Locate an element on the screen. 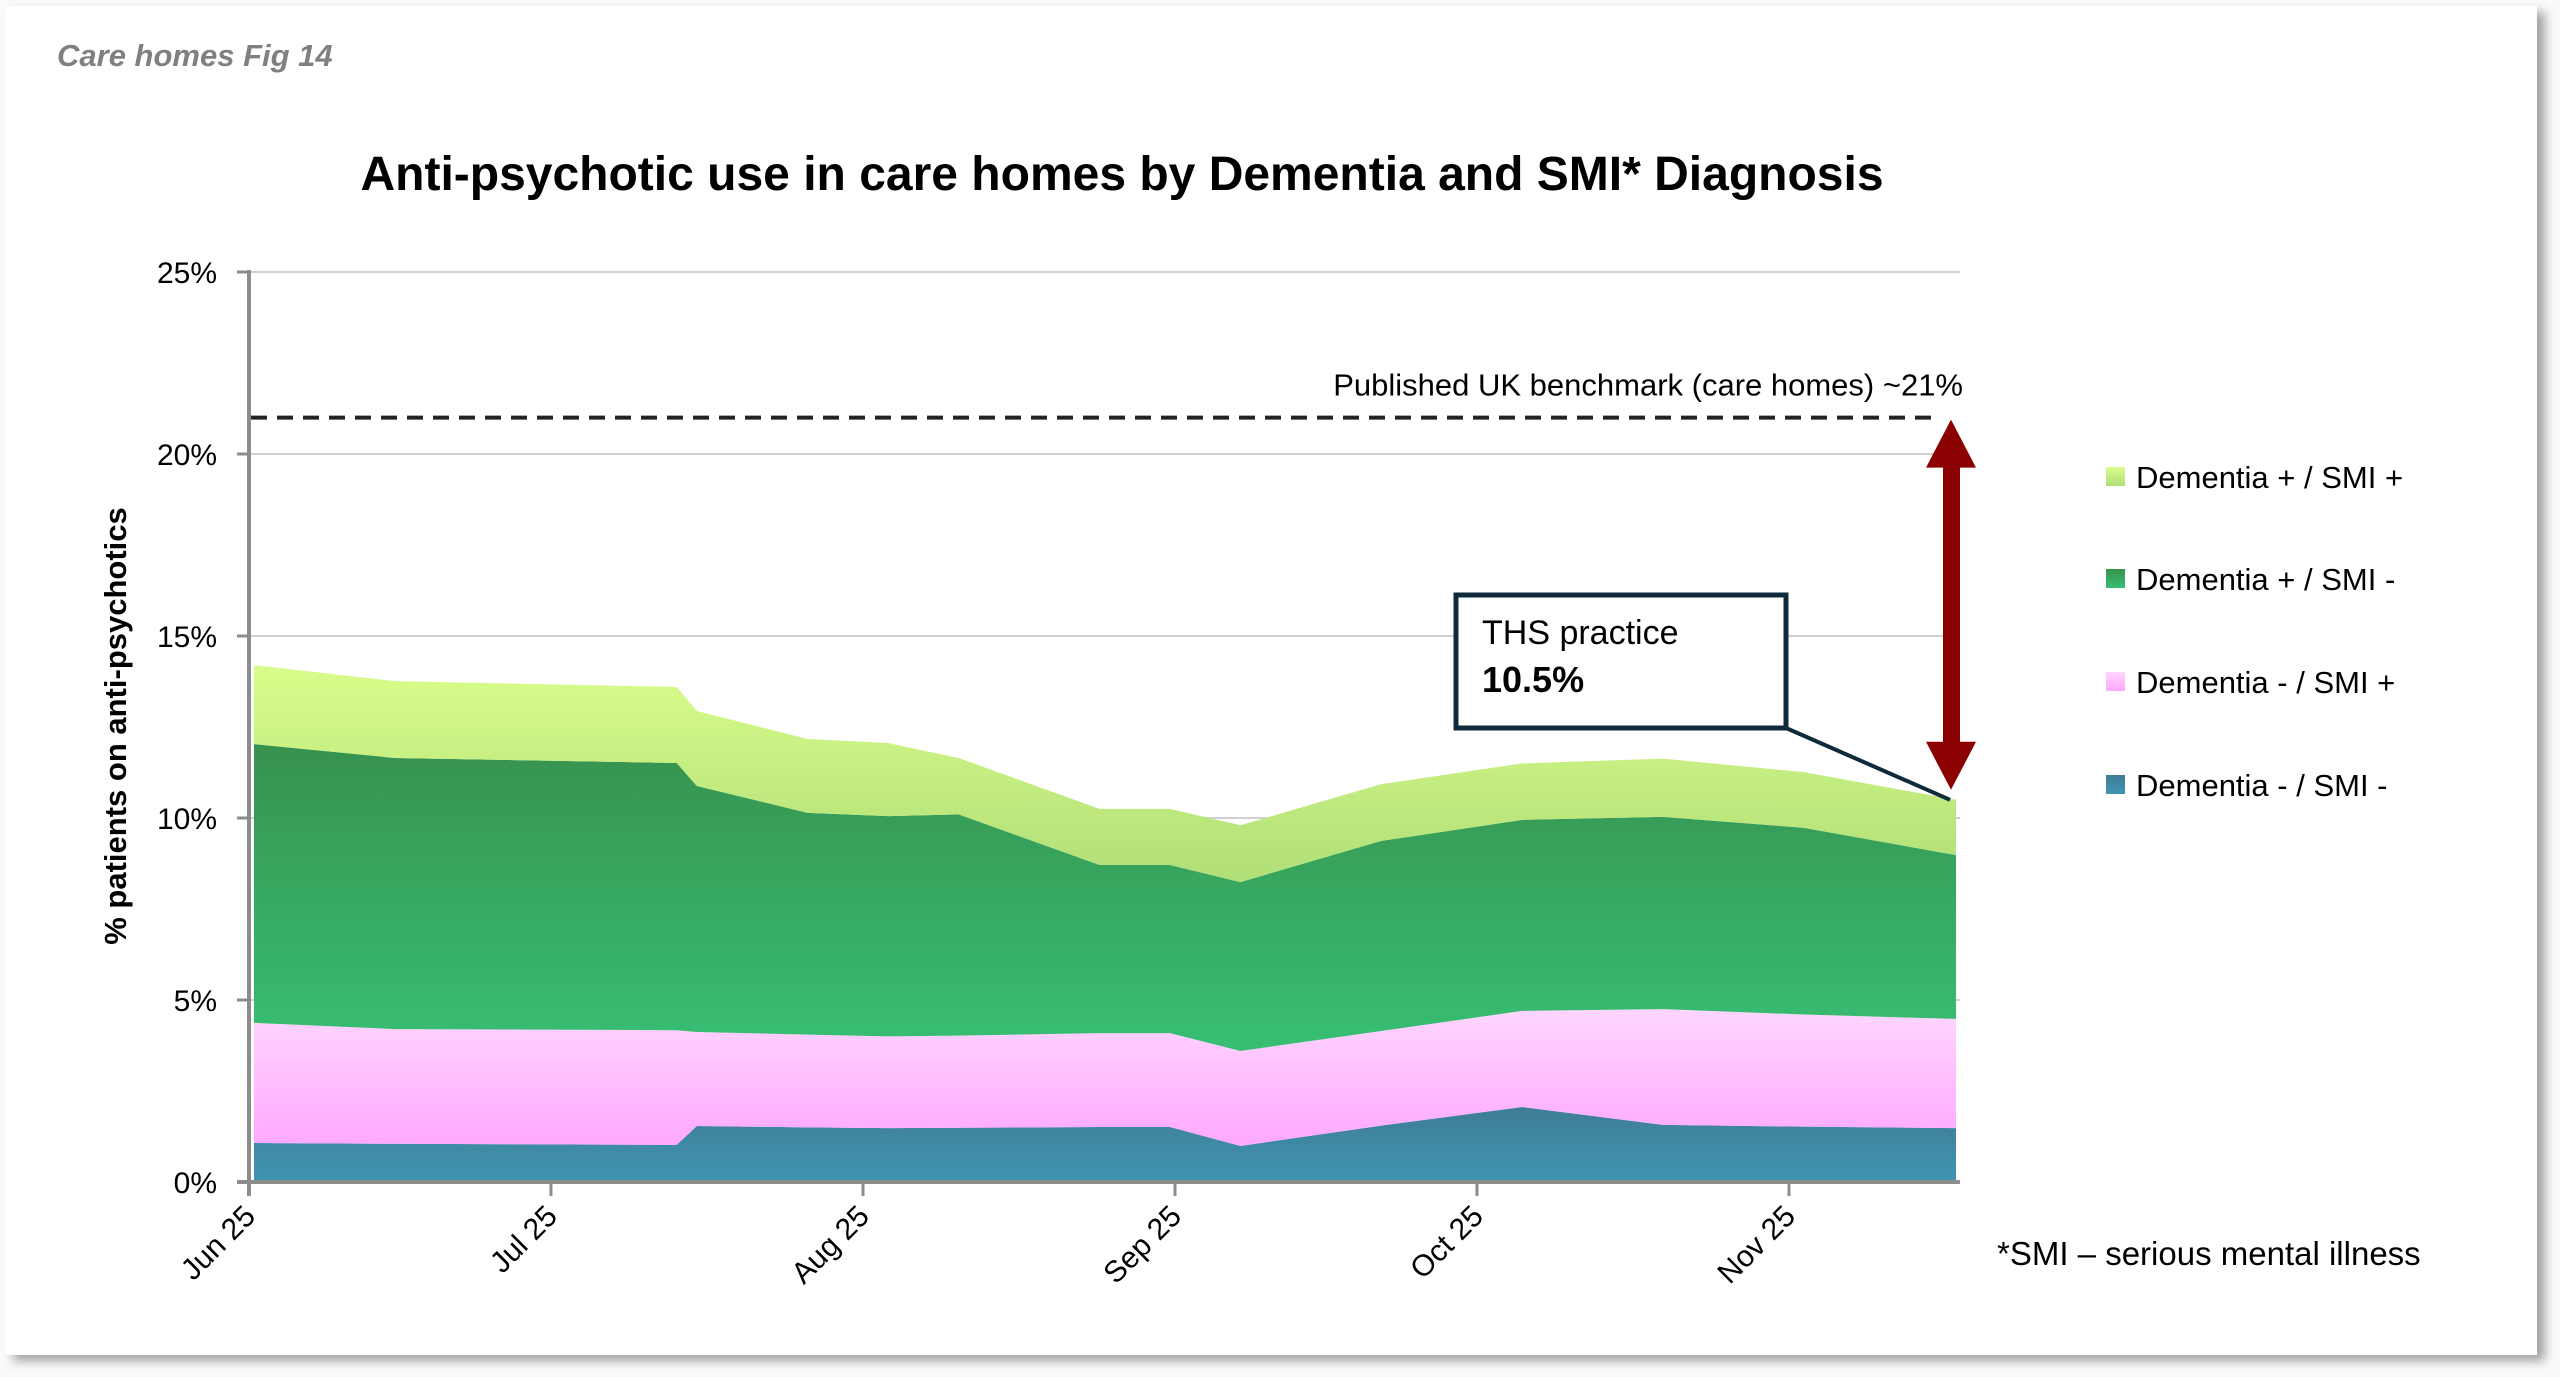 The image size is (2560, 1377). x-tick-label: Sep 25 is located at coordinates (1142, 1245).